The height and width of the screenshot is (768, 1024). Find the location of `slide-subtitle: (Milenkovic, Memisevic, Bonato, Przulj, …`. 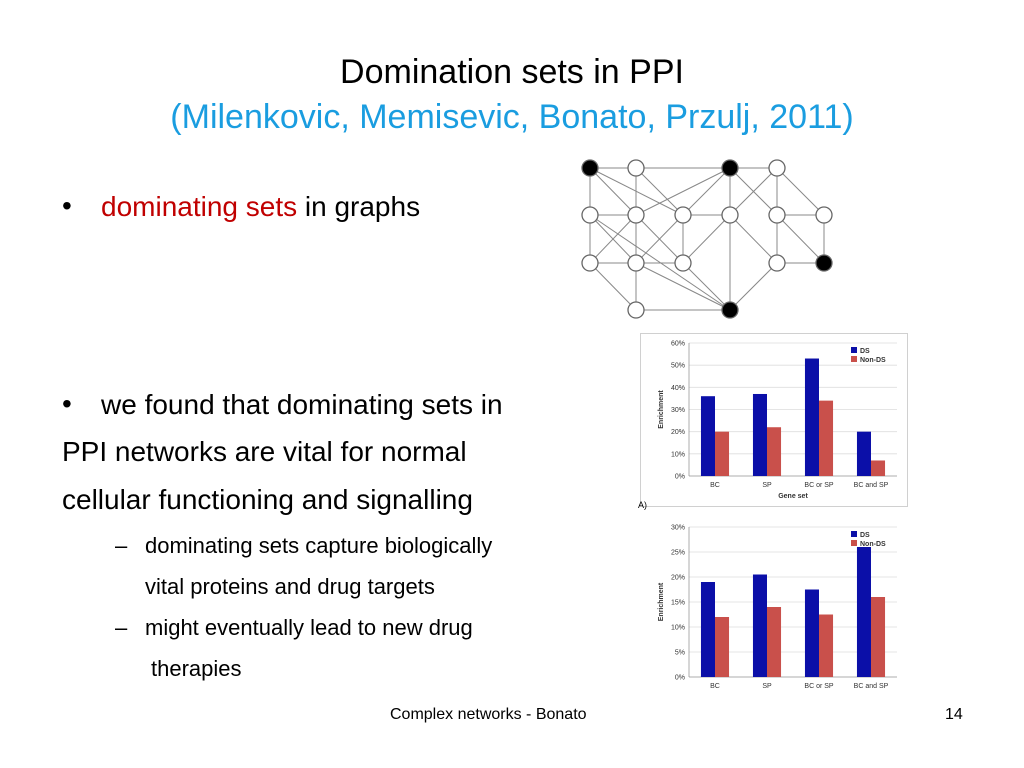

slide-subtitle: (Milenkovic, Memisevic, Bonato, Przulj, … is located at coordinates (512, 117).